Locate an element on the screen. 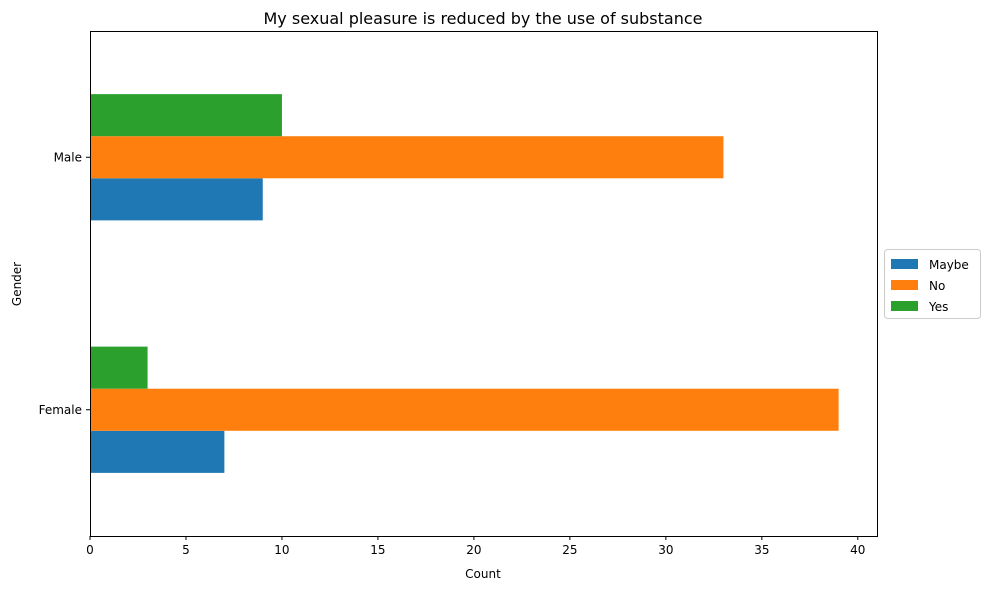 The height and width of the screenshot is (590, 989). legend-swatch-yes is located at coordinates (904, 306).